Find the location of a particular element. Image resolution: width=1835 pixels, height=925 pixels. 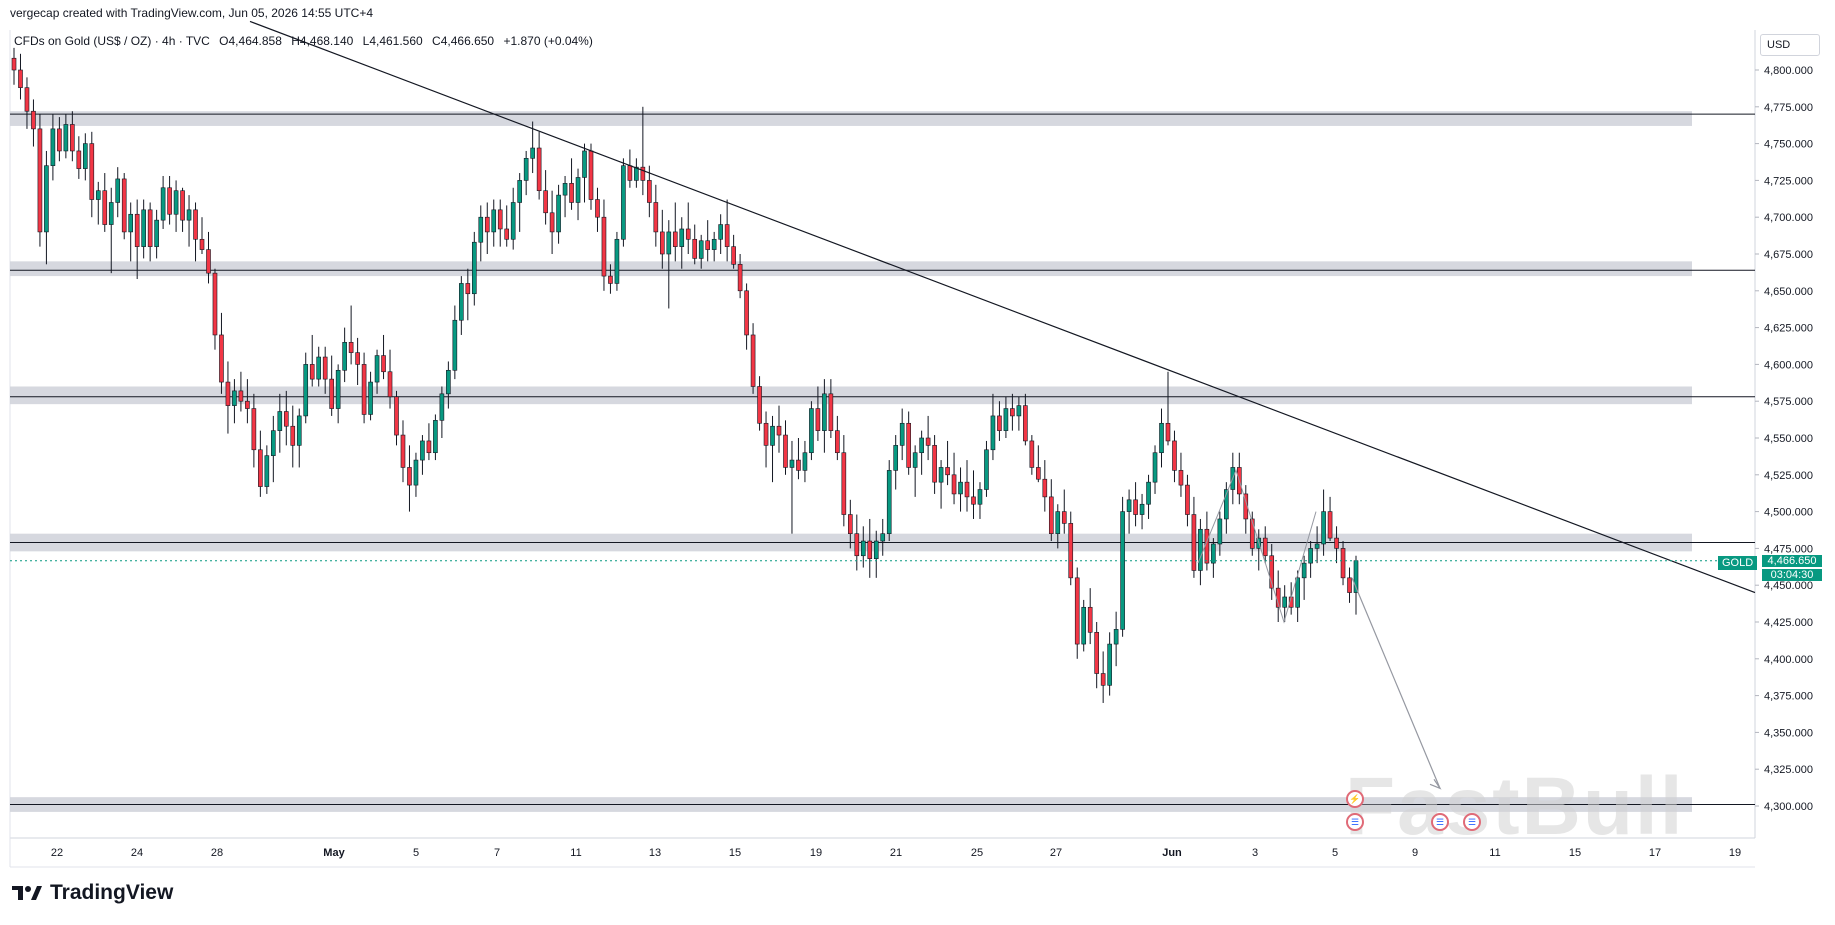

x-tick-label: 22 is located at coordinates (57, 853).